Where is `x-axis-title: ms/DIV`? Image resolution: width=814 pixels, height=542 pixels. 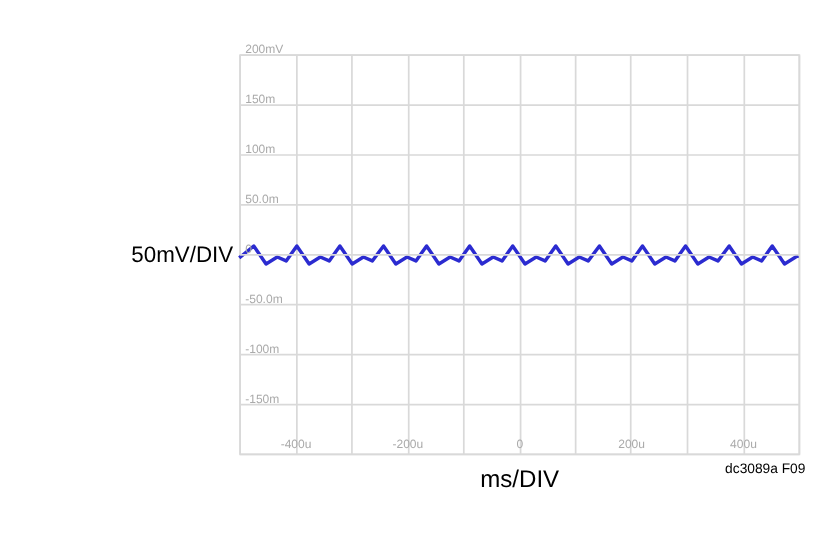
x-axis-title: ms/DIV is located at coordinates (520, 479).